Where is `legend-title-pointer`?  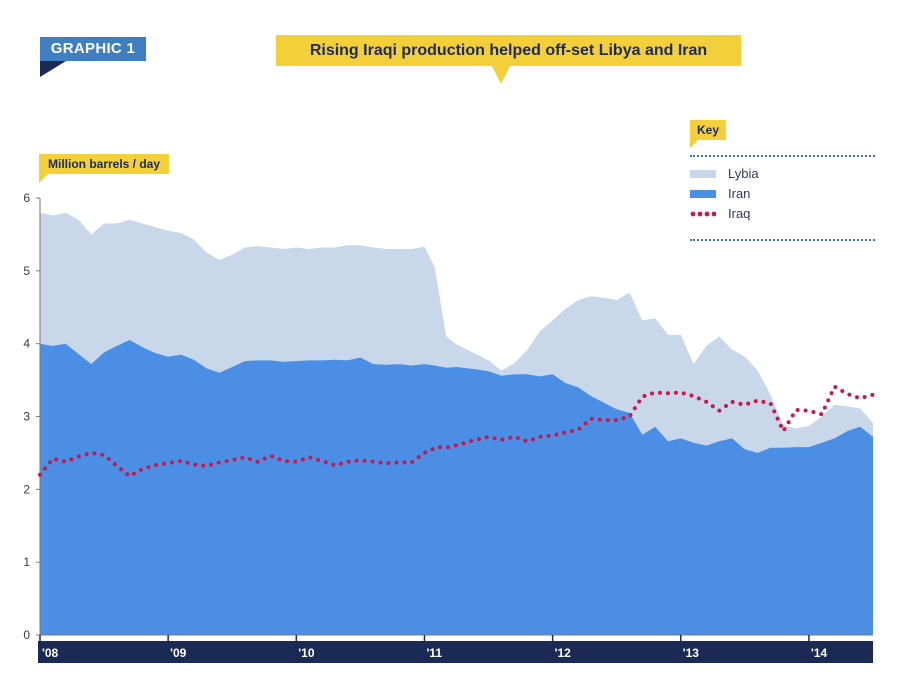
legend-title-pointer is located at coordinates (694, 144).